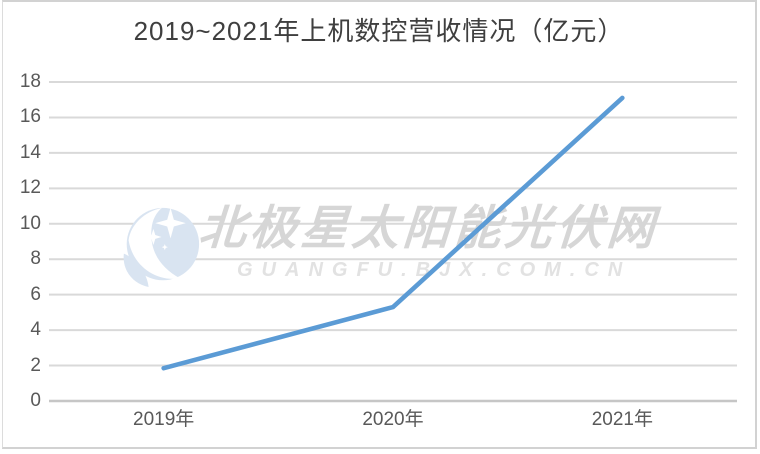 The width and height of the screenshot is (760, 454). I want to click on y-tick-label: 12, so click(30, 188).